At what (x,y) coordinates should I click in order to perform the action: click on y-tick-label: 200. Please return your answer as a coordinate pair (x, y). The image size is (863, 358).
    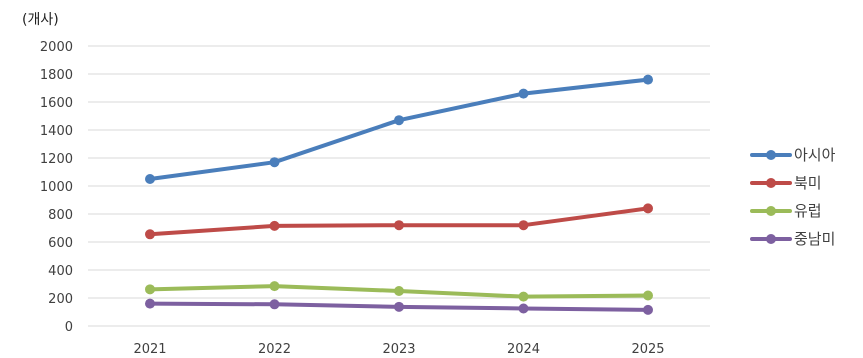
    Looking at the image, I should click on (60, 299).